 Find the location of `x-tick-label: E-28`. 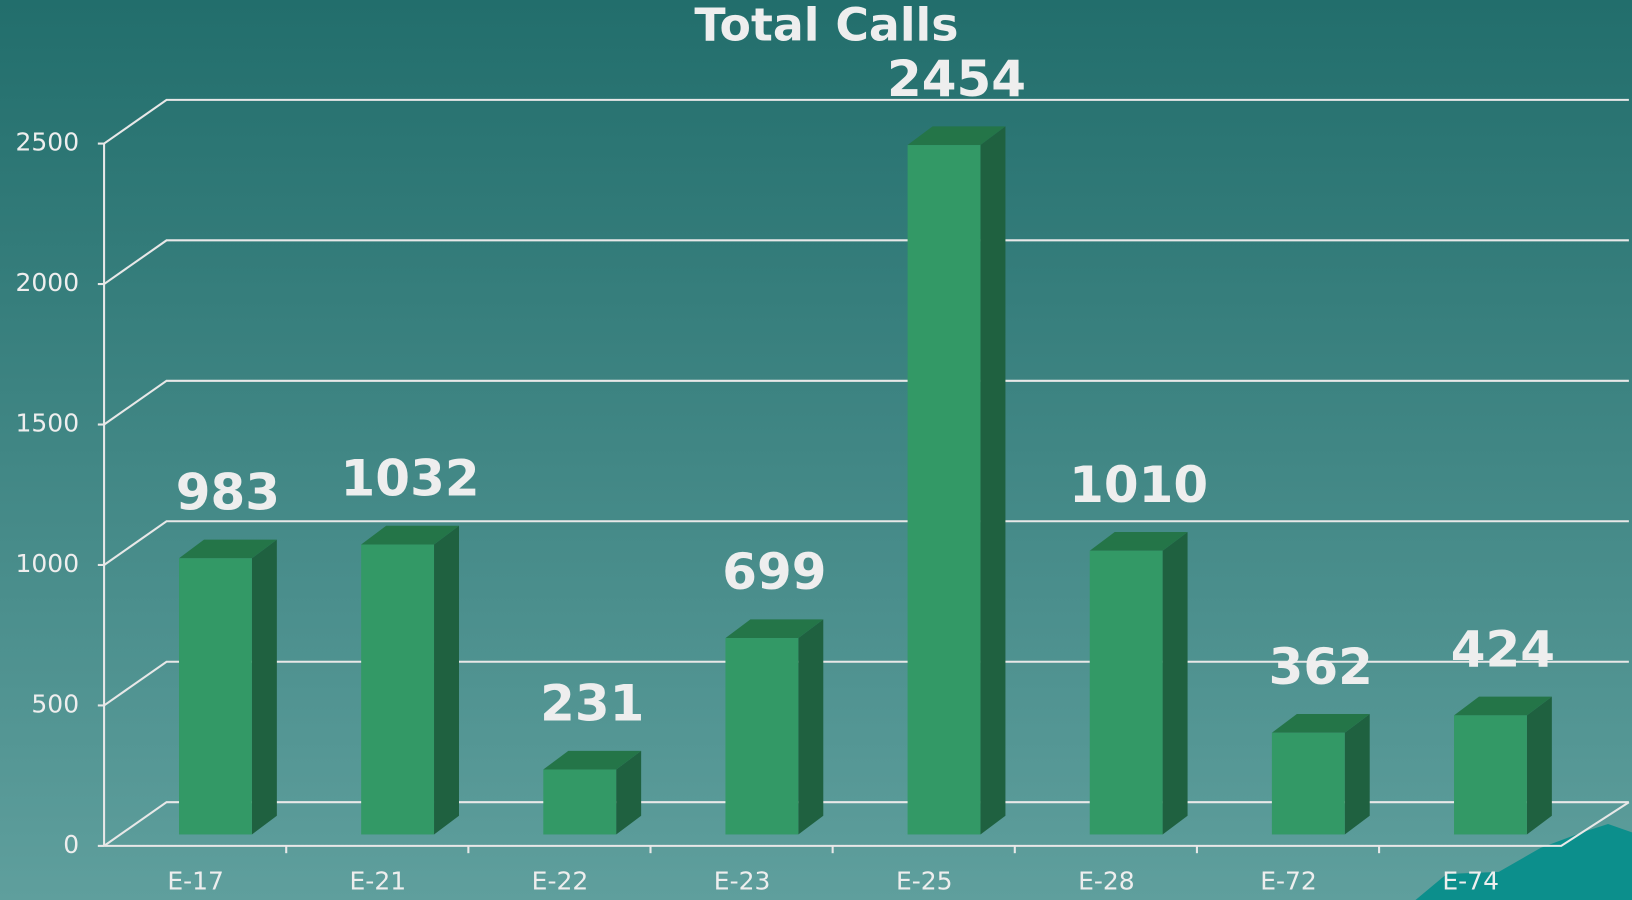

x-tick-label: E-28 is located at coordinates (1106, 880).